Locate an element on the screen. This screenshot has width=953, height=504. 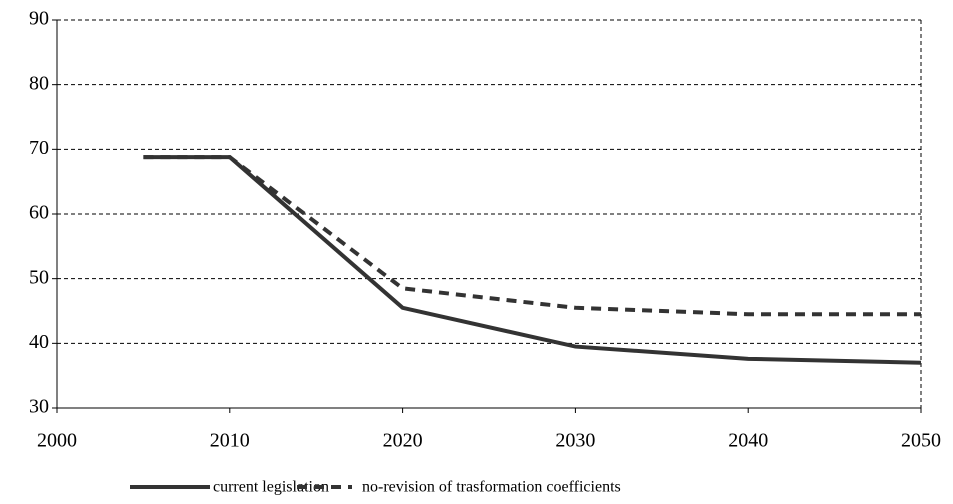
legend-label: current legislation is located at coordinates (271, 487).